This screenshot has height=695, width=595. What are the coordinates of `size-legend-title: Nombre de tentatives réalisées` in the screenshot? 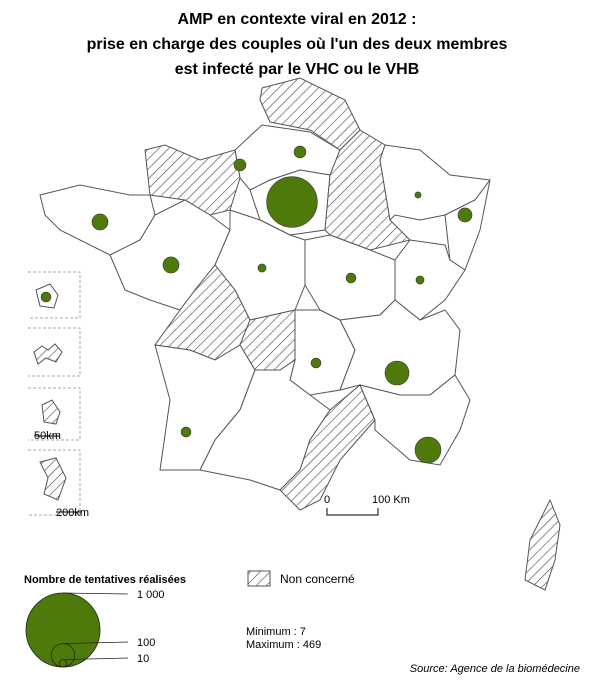 It's located at (105, 580).